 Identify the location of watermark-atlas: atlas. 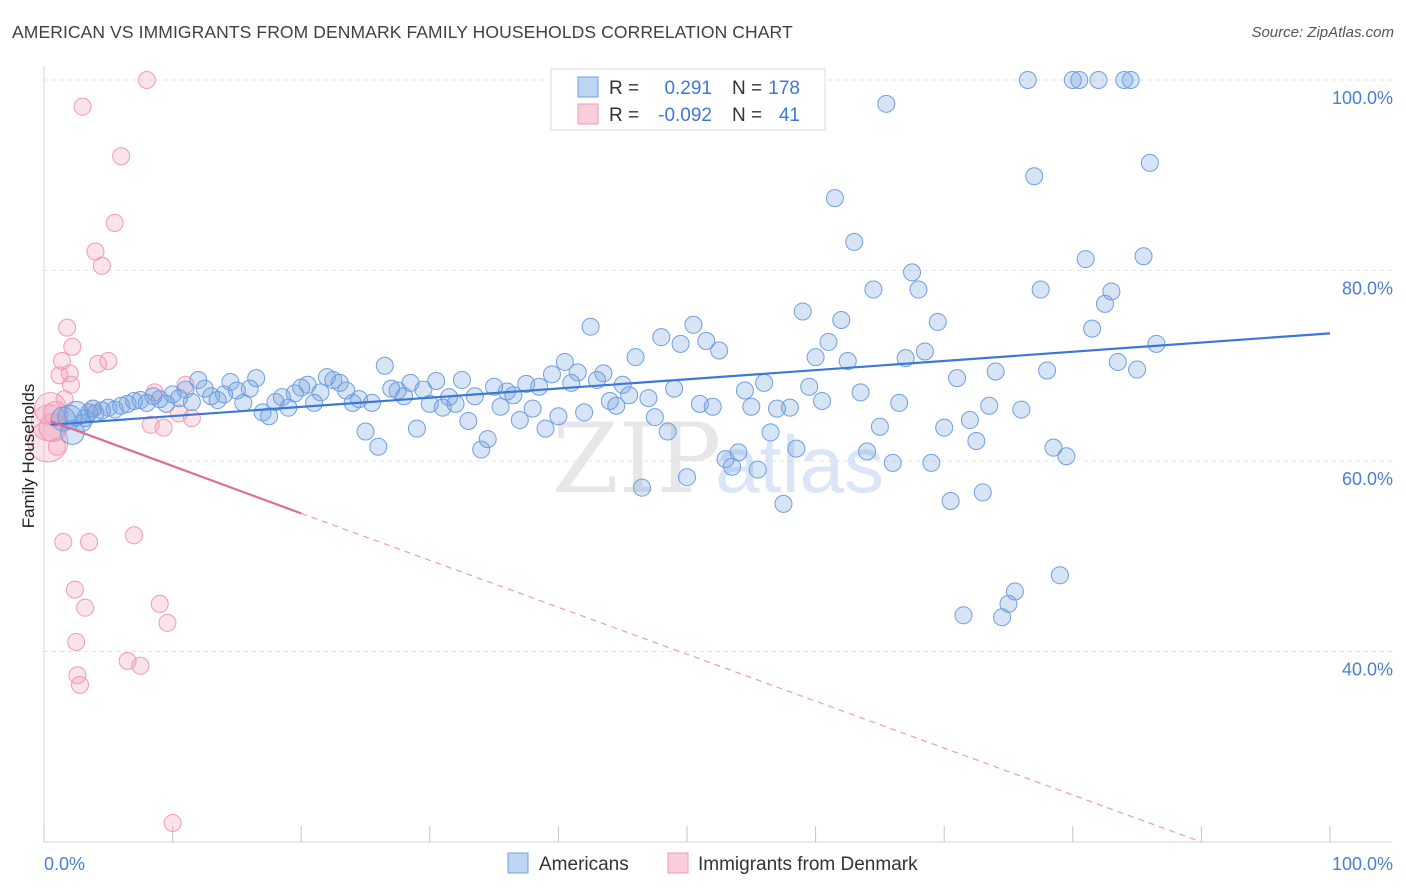
(799, 464).